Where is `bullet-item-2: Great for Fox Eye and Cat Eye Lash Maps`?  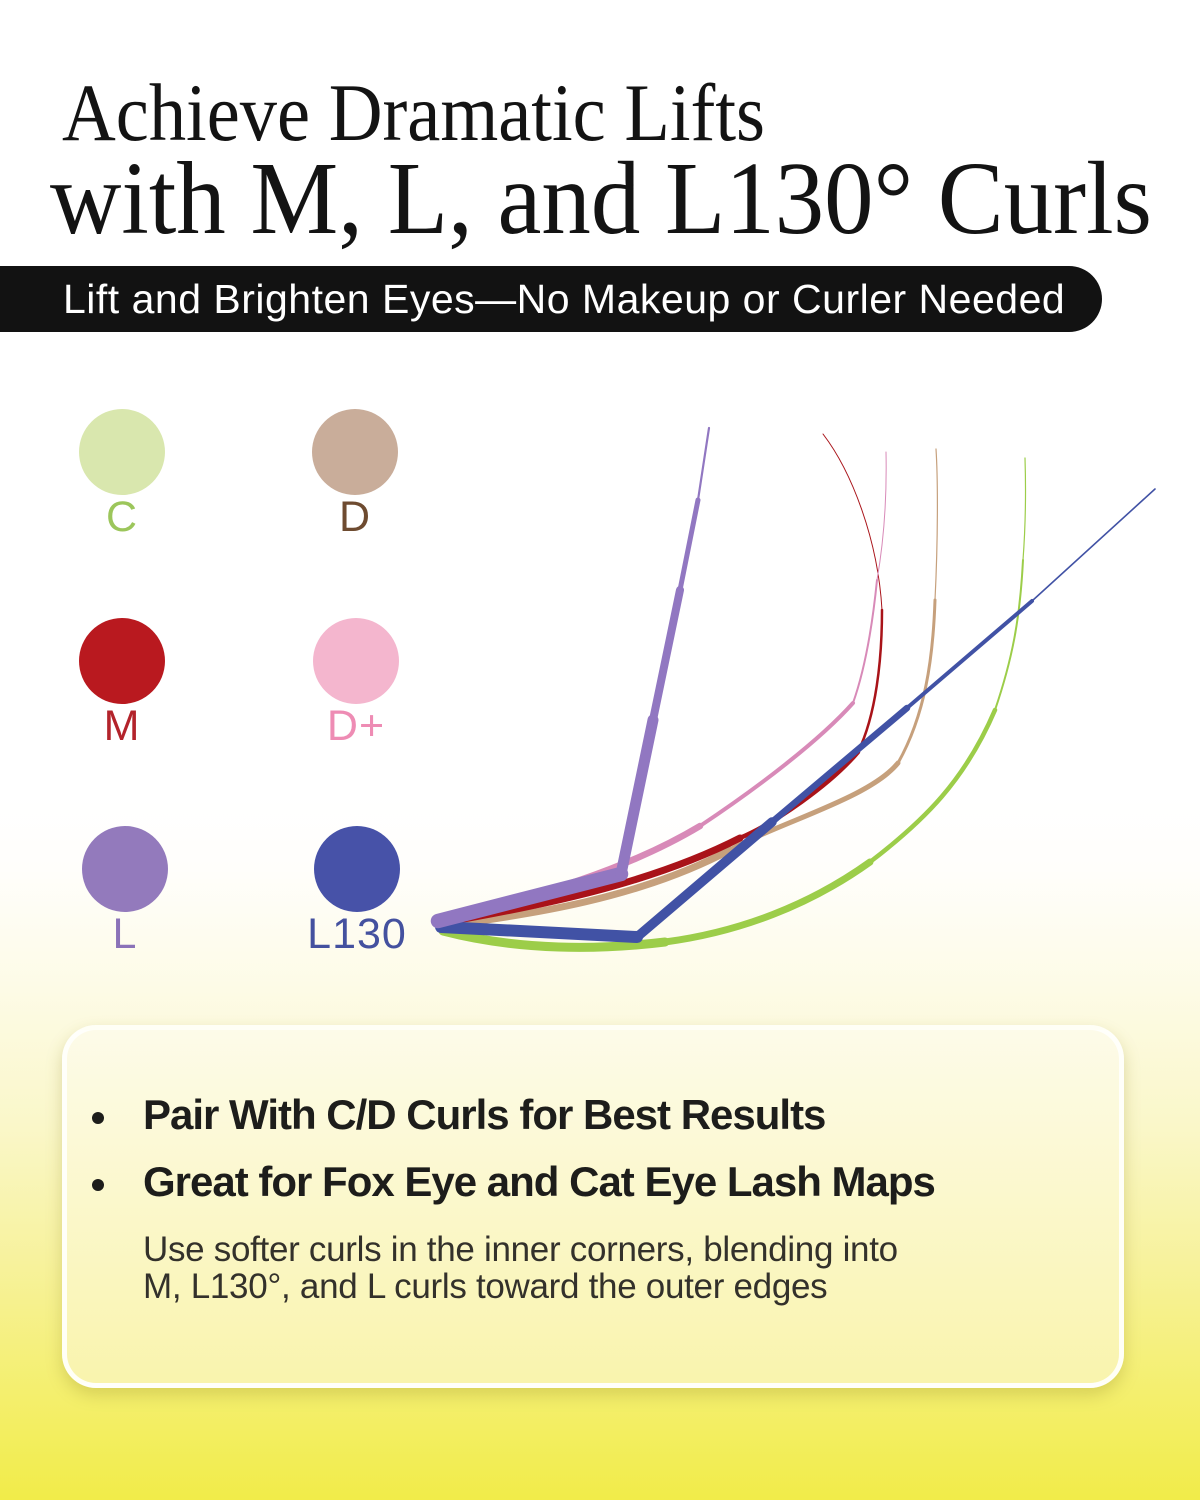 bullet-item-2: Great for Fox Eye and Cat Eye Lash Maps is located at coordinates (539, 1181).